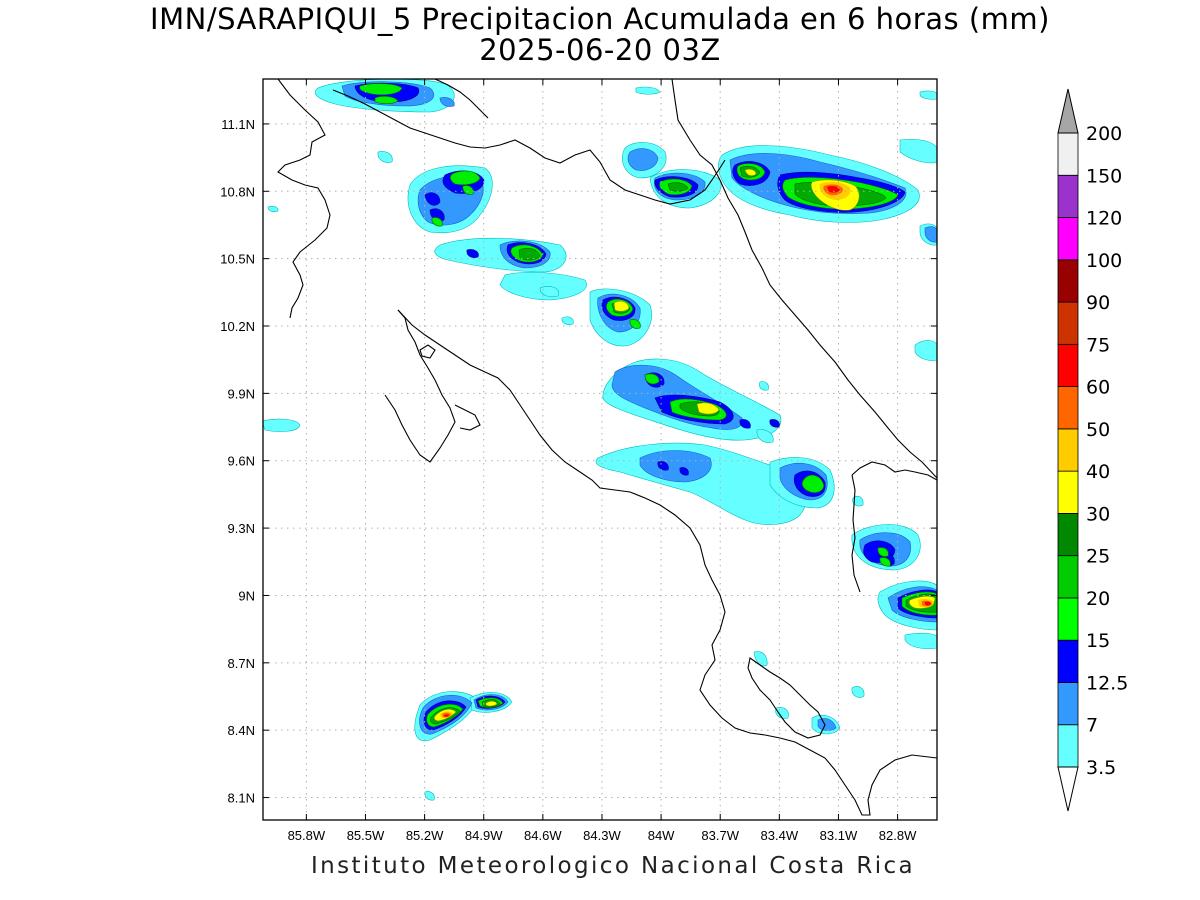 This screenshot has width=1200, height=900. I want to click on colorbar-under-arrow, so click(1068, 789).